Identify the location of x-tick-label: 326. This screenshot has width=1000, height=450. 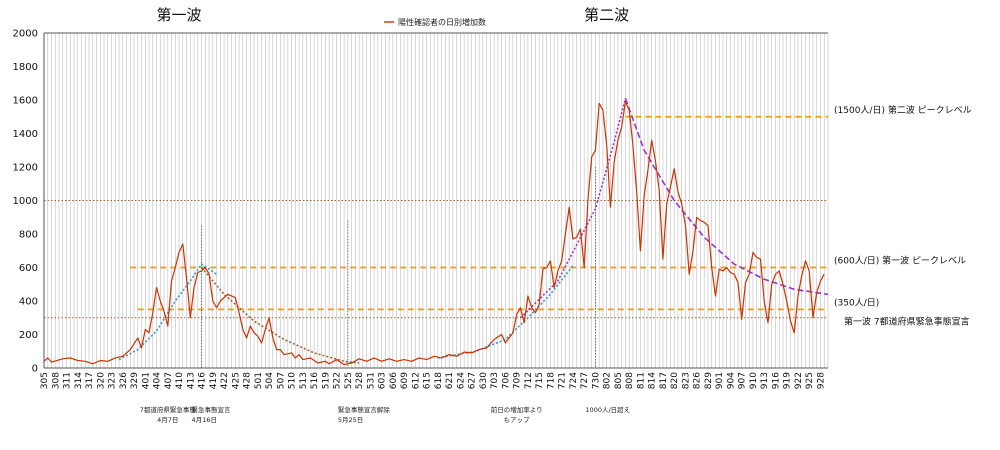
(124, 380).